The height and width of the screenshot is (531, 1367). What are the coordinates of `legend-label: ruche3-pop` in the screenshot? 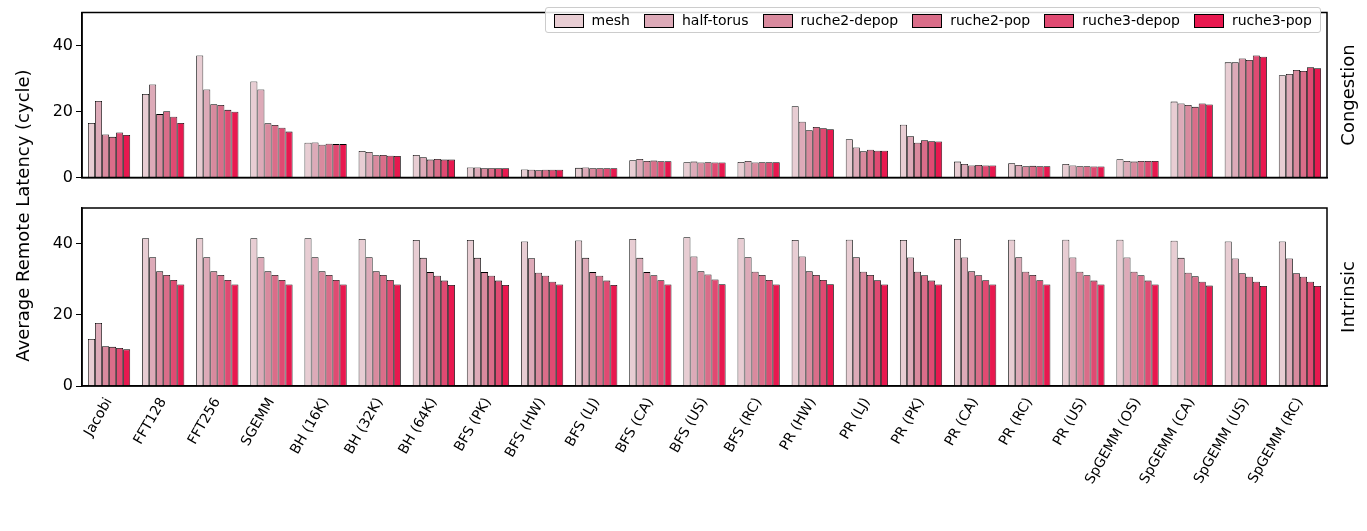 It's located at (1271, 20).